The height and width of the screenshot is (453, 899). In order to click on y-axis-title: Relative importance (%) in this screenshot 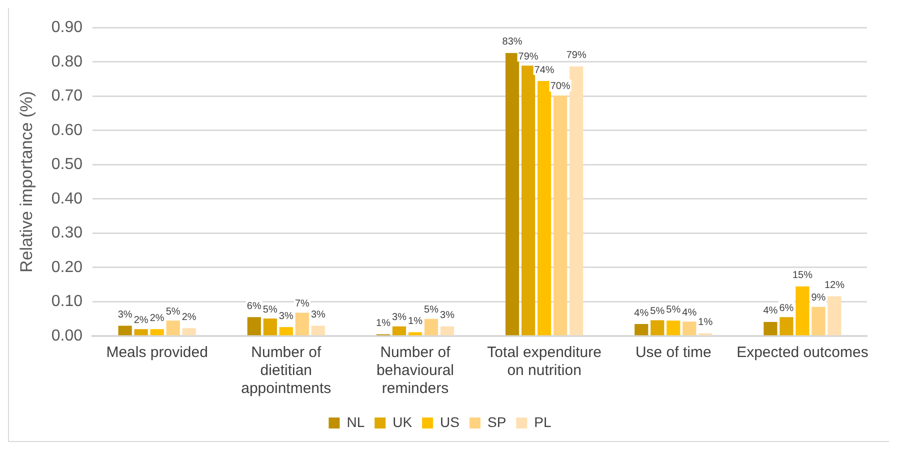, I will do `click(26, 182)`.